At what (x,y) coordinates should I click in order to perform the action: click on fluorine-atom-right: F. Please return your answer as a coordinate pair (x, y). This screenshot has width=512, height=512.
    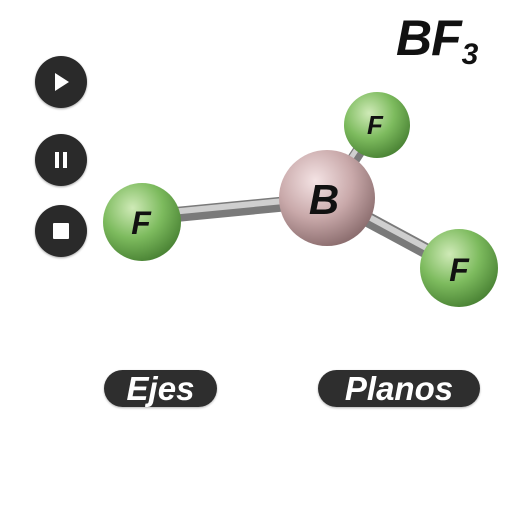
    Looking at the image, I should click on (459, 268).